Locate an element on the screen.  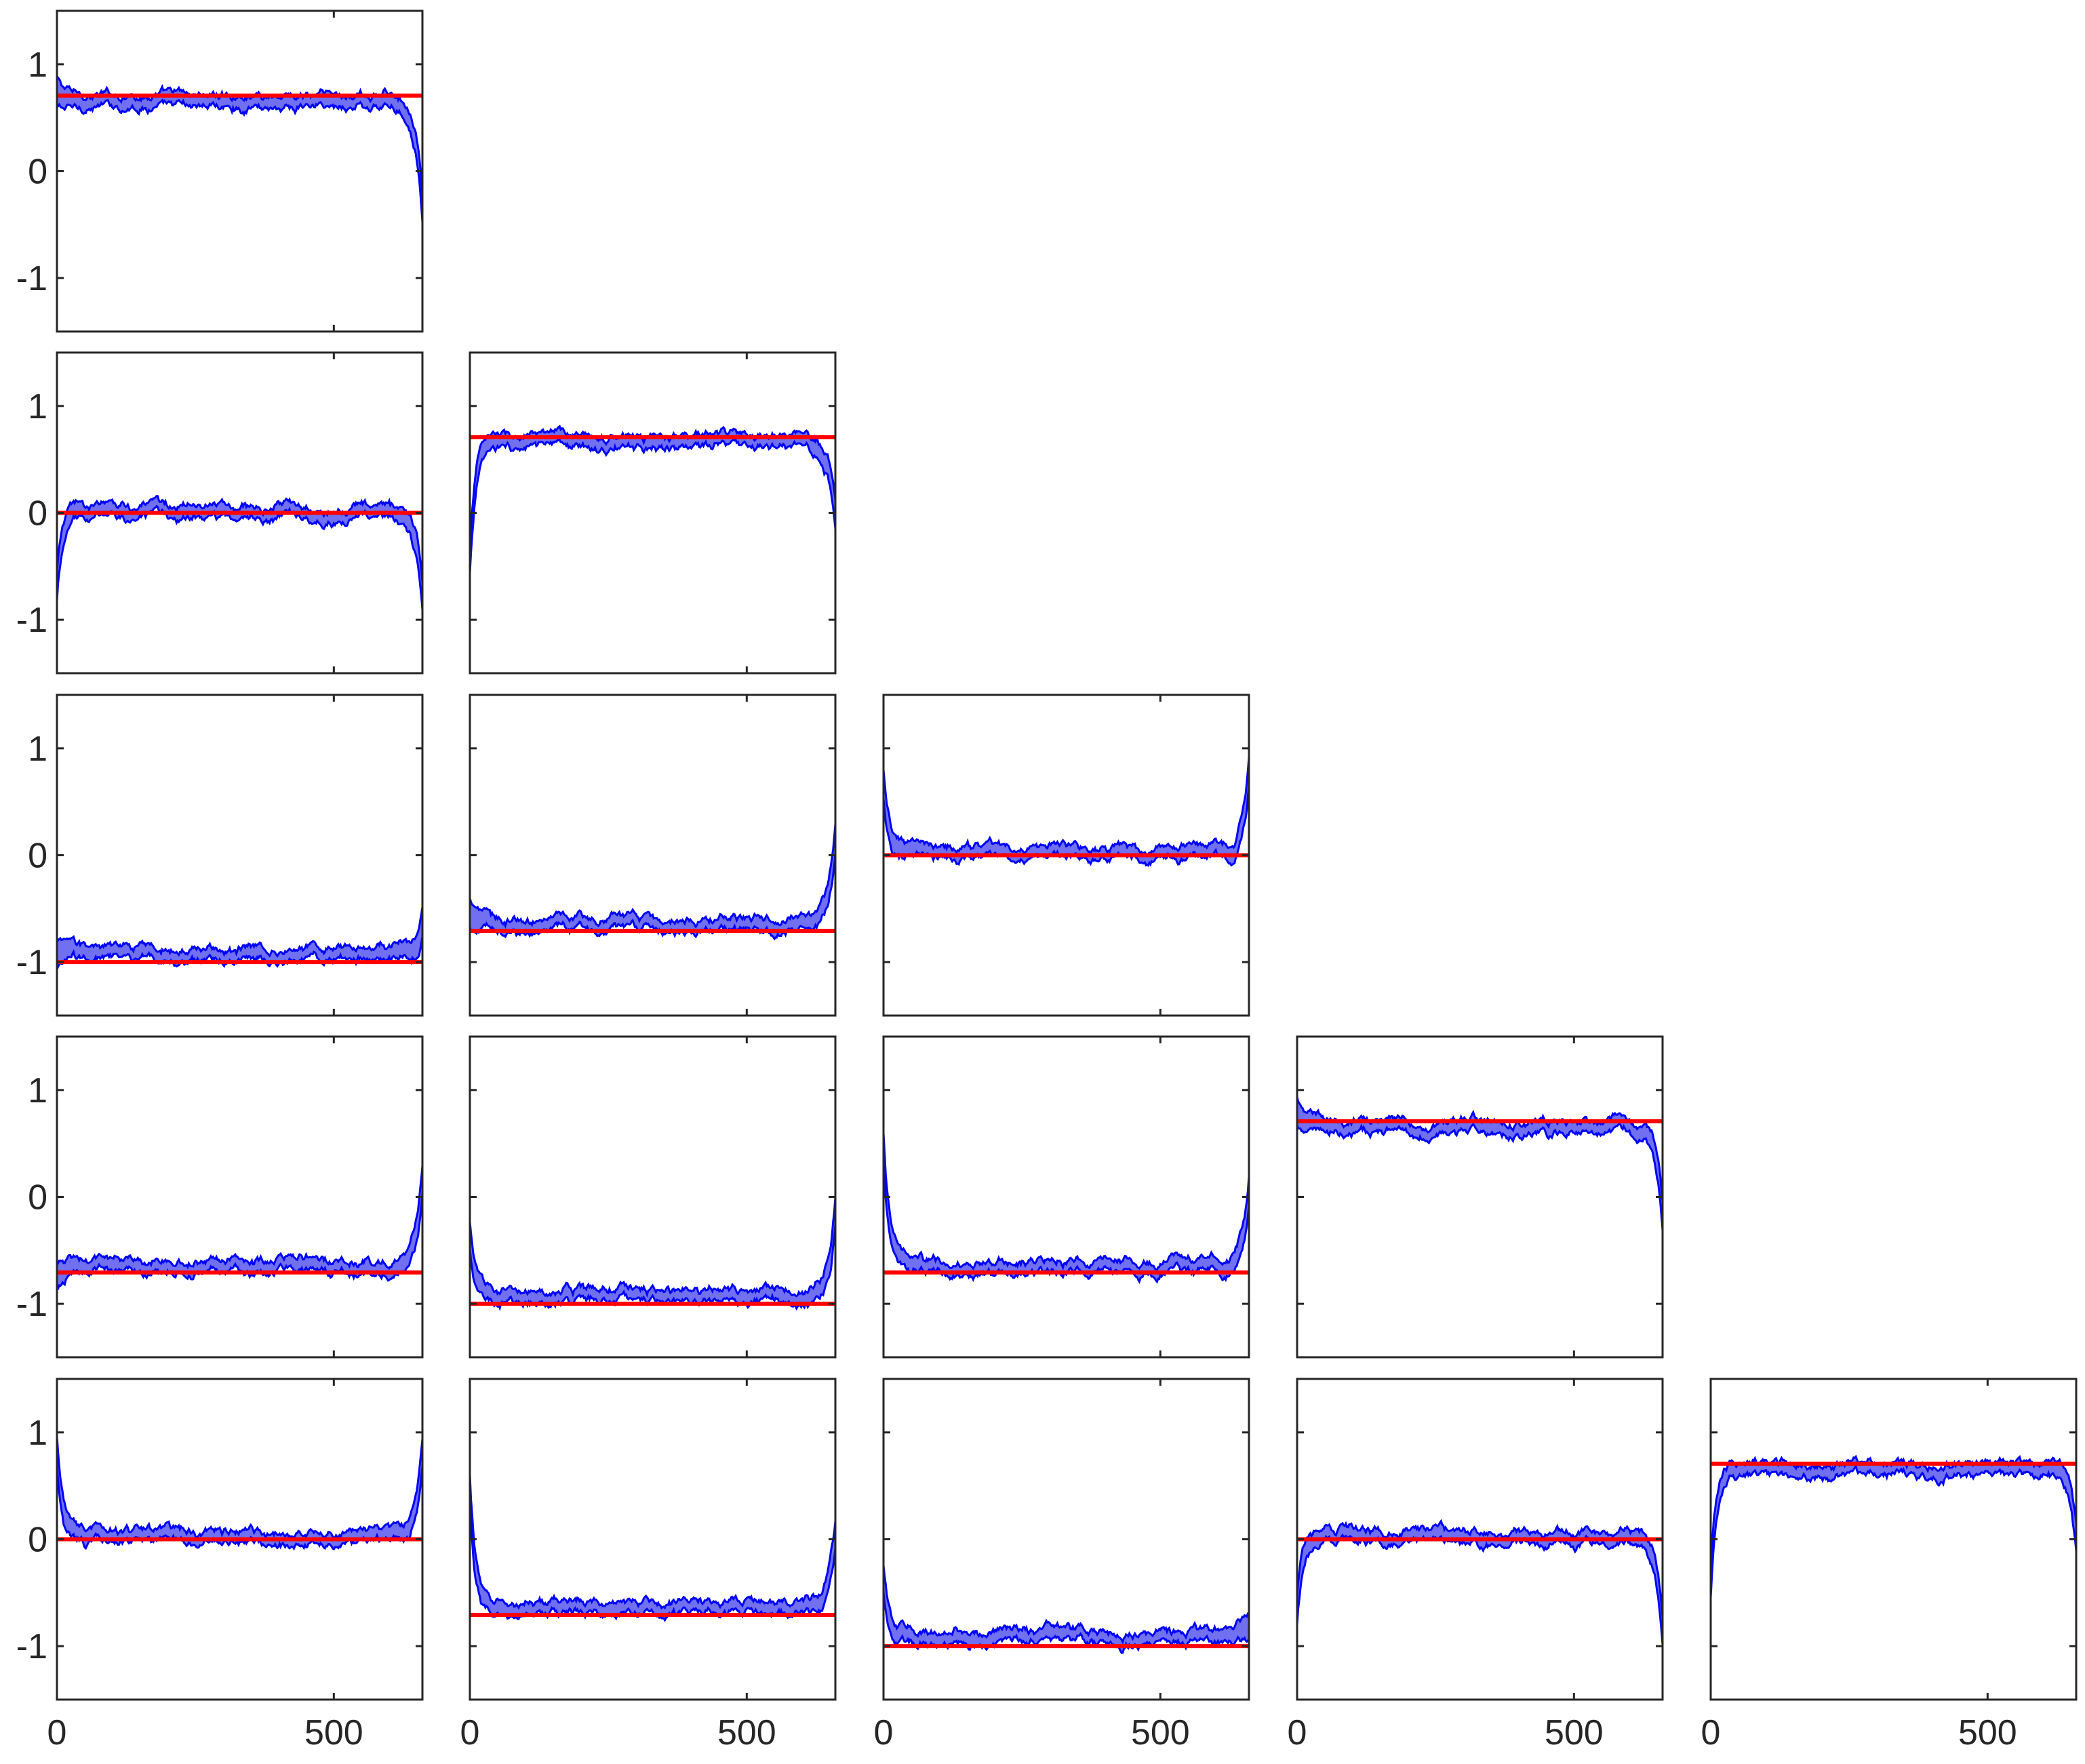
panel-r5-c2: 0 500 is located at coordinates (648, 1565).